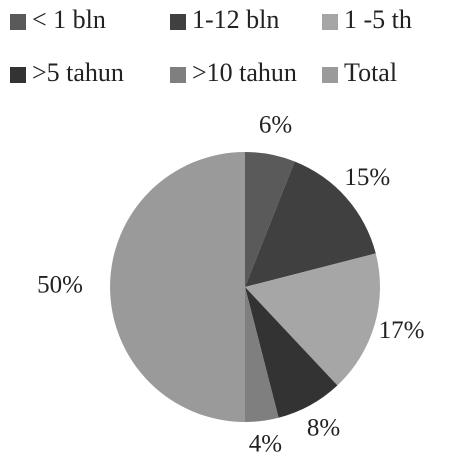  I want to click on legend-label: < 1 bln, so click(69, 19).